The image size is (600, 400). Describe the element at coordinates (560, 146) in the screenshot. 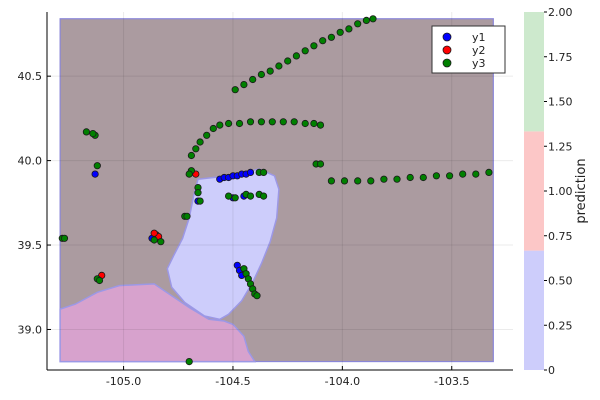

I see `colorbar-tick-label: 1.25` at that location.